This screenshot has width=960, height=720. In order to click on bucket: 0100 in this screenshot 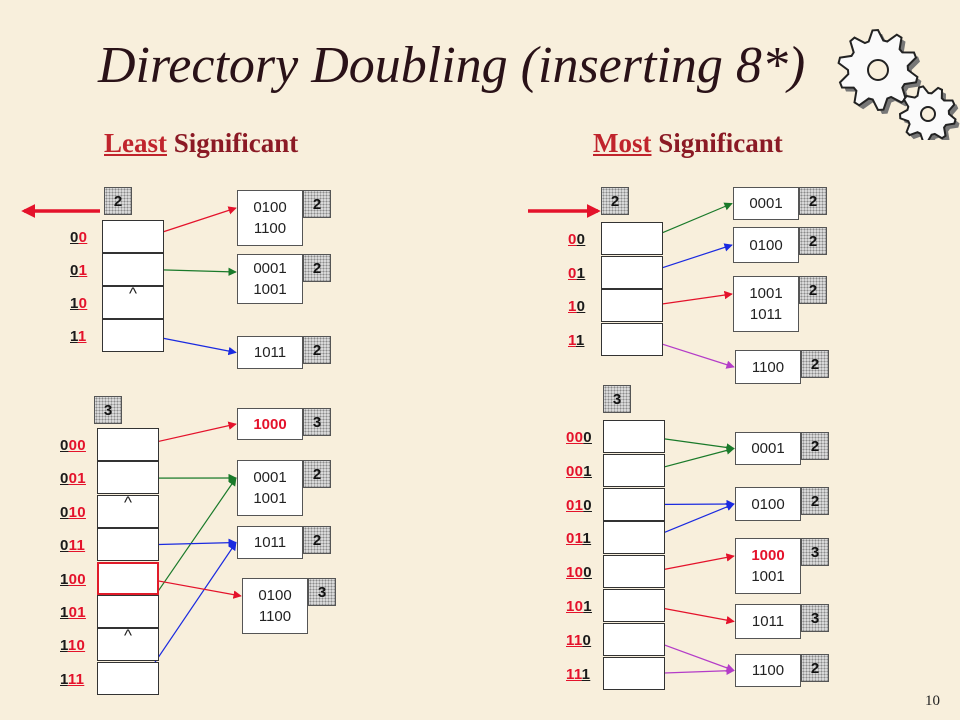, I will do `click(766, 245)`.